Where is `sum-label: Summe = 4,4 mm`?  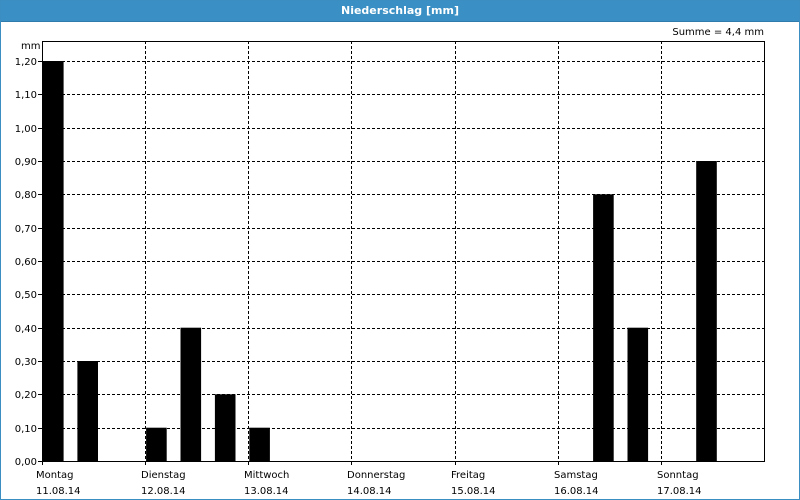
sum-label: Summe = 4,4 mm is located at coordinates (718, 32).